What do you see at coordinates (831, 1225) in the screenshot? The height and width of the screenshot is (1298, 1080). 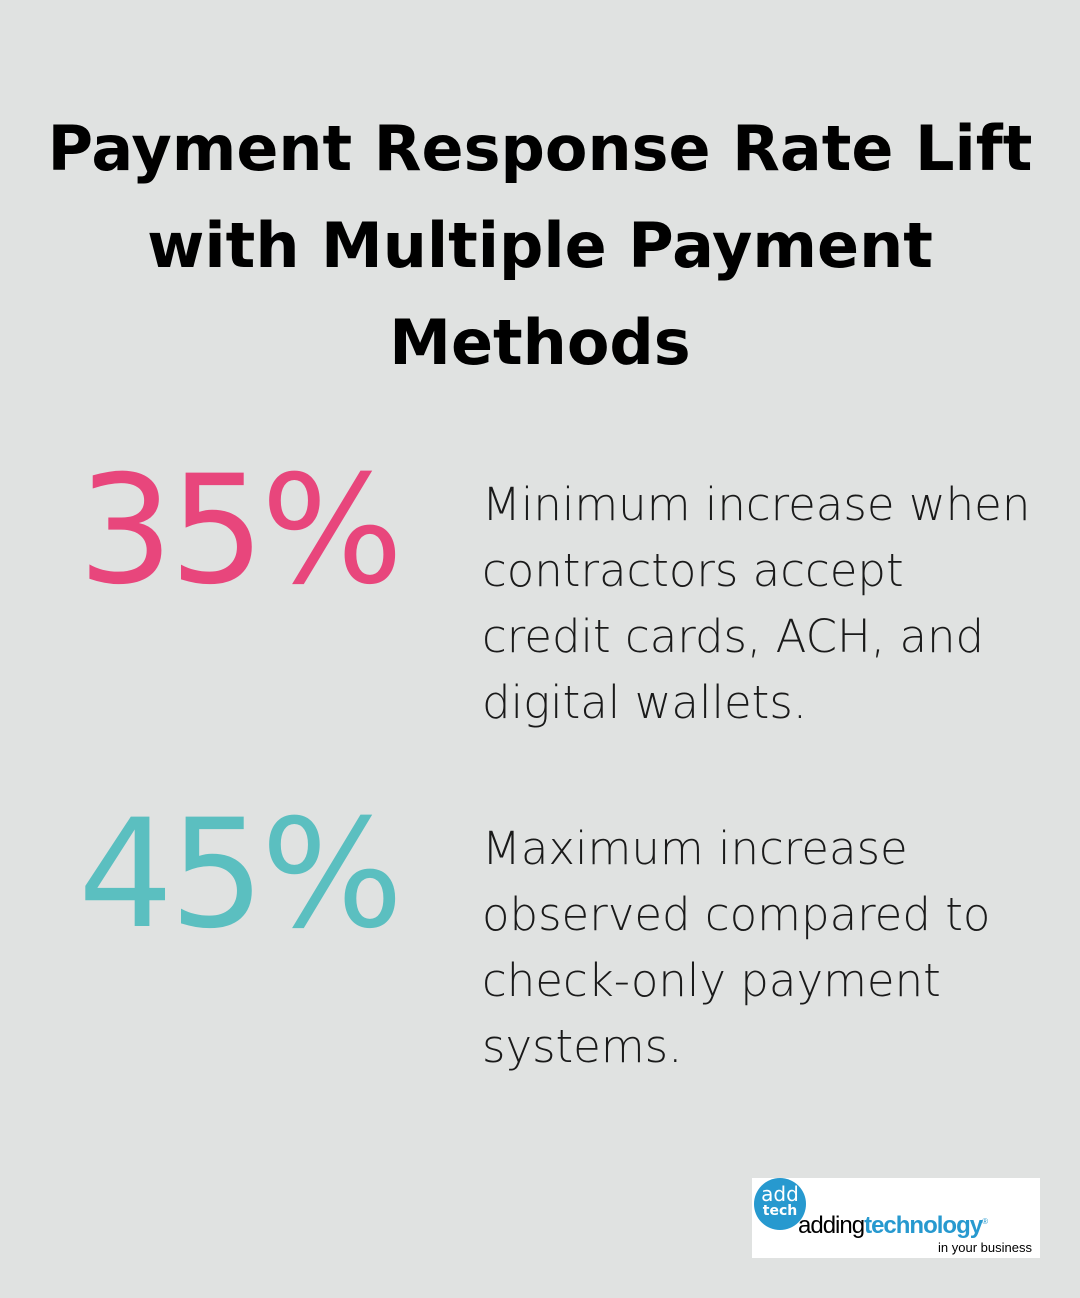 I see `logo-word-1: adding` at bounding box center [831, 1225].